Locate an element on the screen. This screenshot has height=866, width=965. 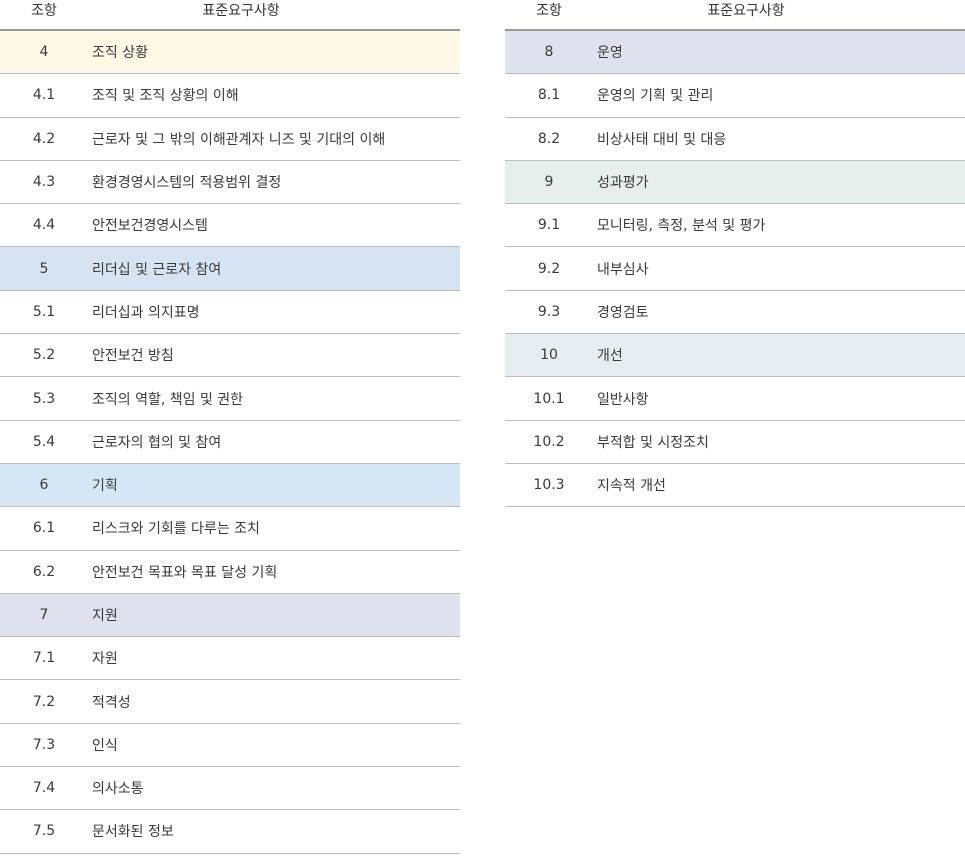
requirement-text: 근로자의 협의 및 참여 is located at coordinates (274, 442).